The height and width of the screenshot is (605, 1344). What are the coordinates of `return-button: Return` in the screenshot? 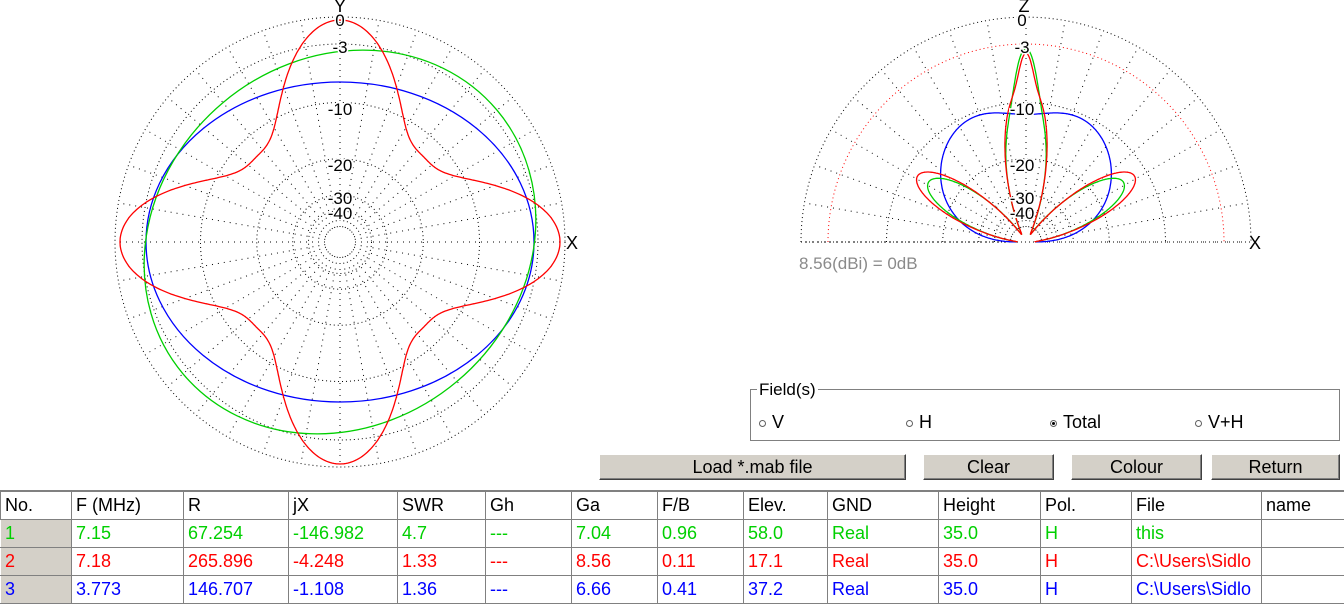 It's located at (1275, 467).